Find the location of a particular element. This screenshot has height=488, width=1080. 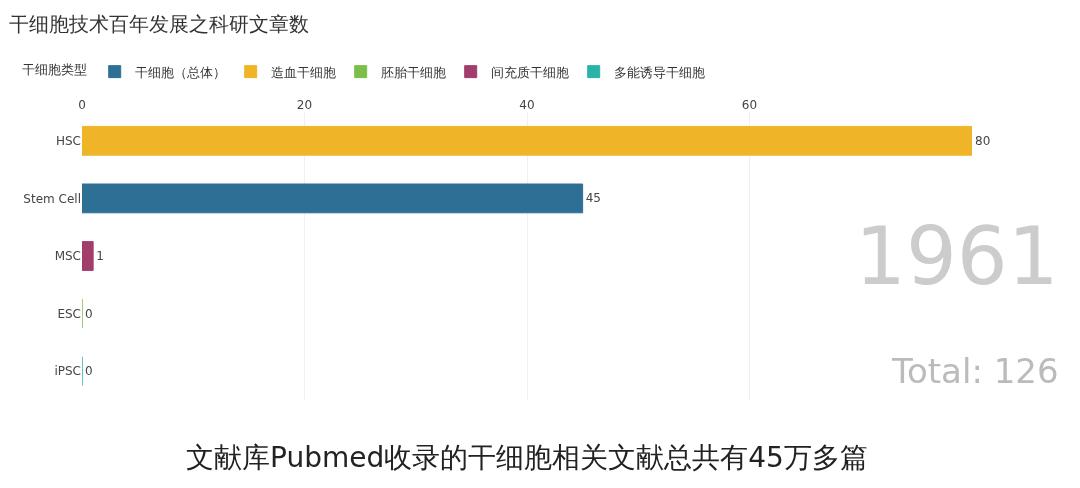

legend-label: 胚胎干细胞 is located at coordinates (413, 72).